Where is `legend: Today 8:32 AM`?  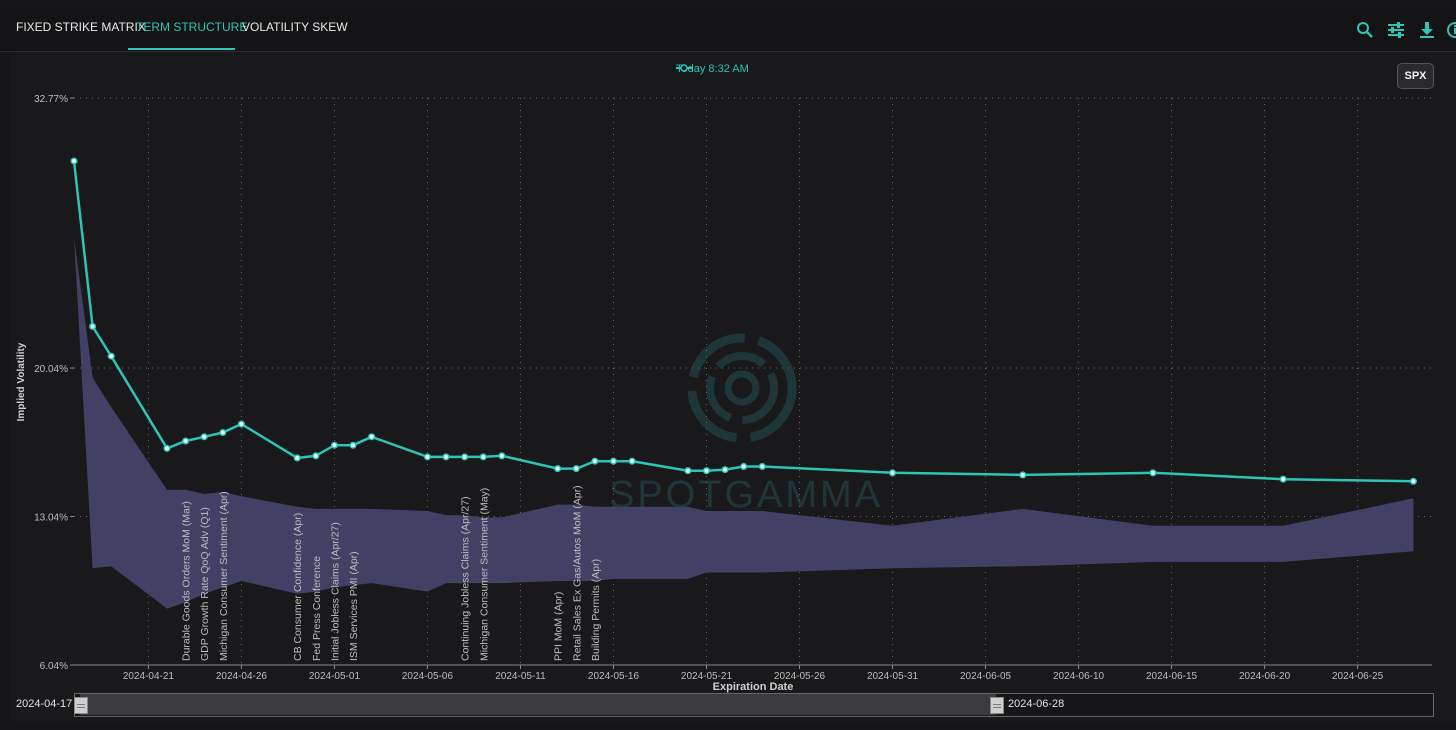
legend: Today 8:32 AM is located at coordinates (712, 69).